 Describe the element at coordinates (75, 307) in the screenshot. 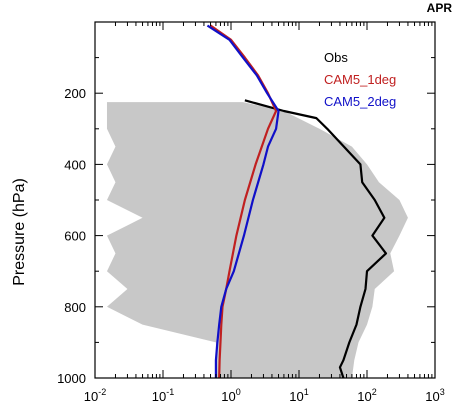

I see `y-tick-label: 800` at that location.